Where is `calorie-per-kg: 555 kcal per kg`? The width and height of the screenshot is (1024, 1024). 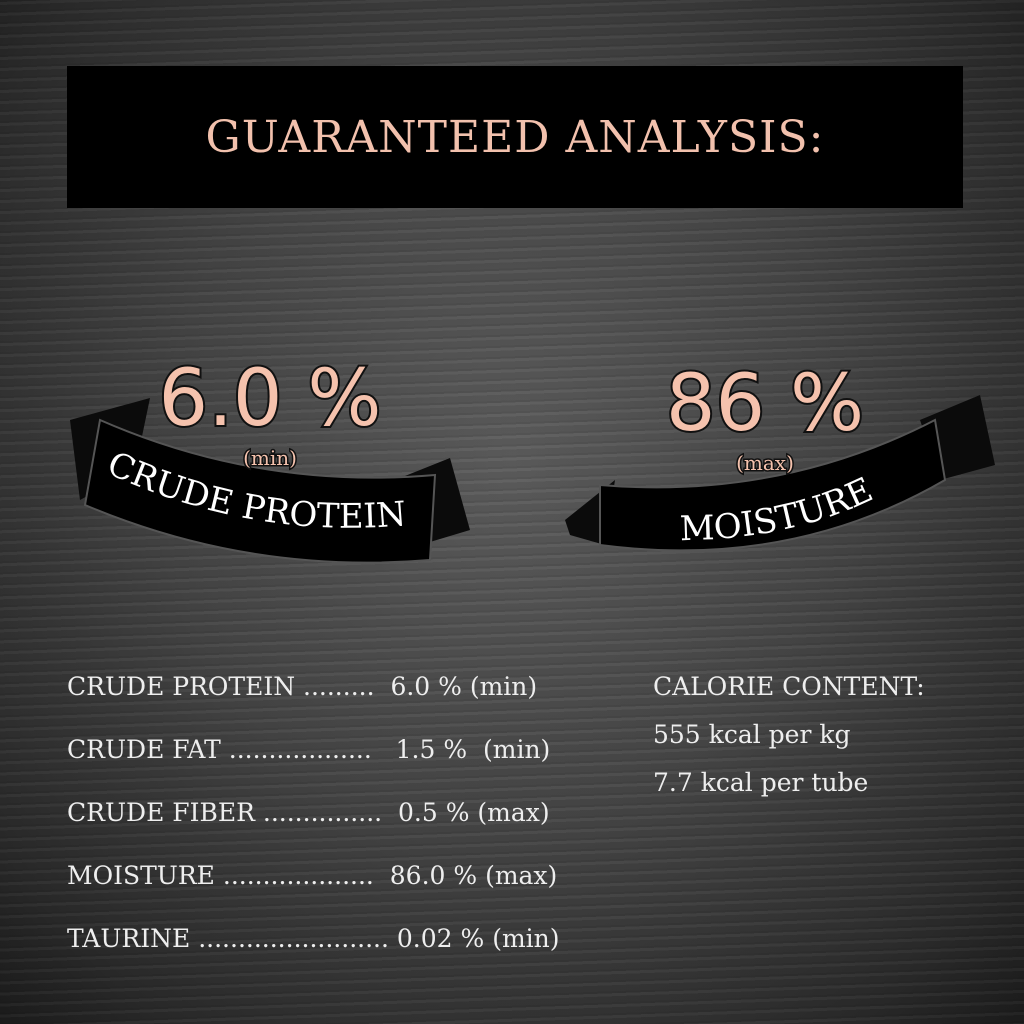 calorie-per-kg: 555 kcal per kg is located at coordinates (752, 734).